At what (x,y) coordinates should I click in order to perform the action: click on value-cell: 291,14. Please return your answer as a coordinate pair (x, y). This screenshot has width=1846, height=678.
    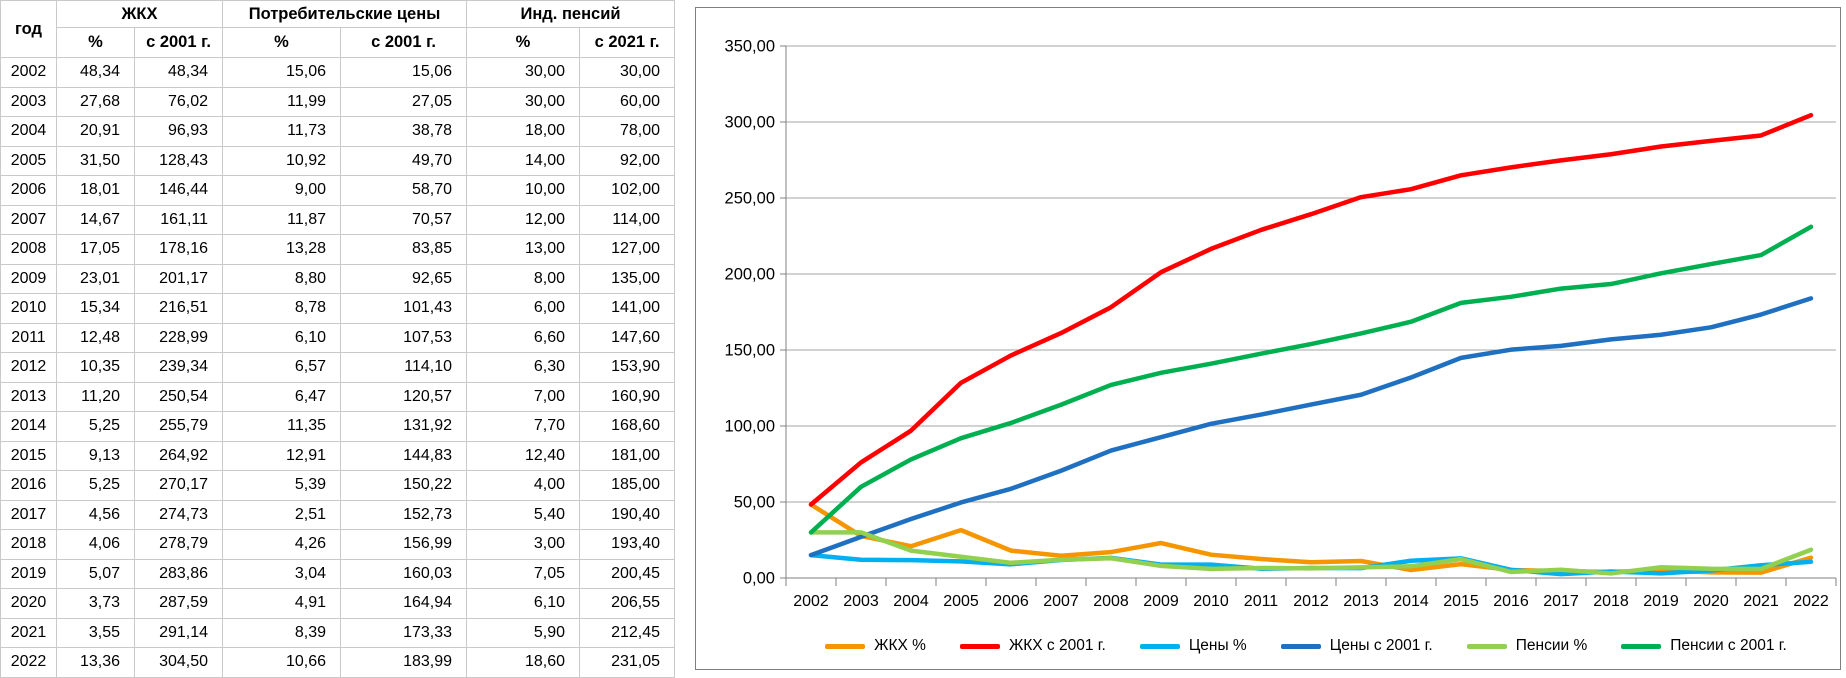
    Looking at the image, I should click on (178, 632).